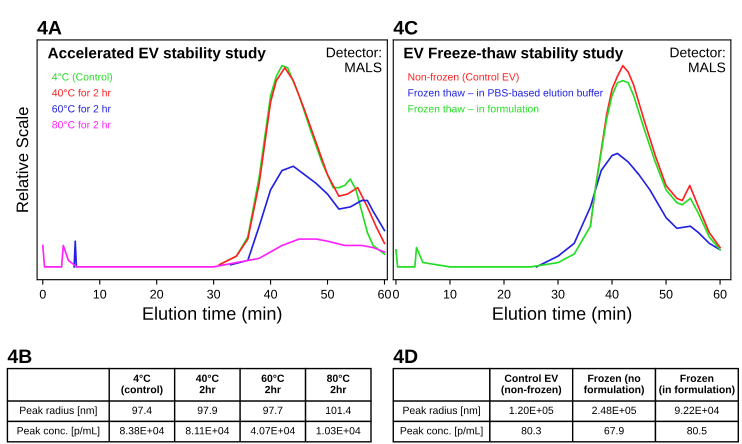  I want to click on category-label: 4°C (control), so click(142, 385).